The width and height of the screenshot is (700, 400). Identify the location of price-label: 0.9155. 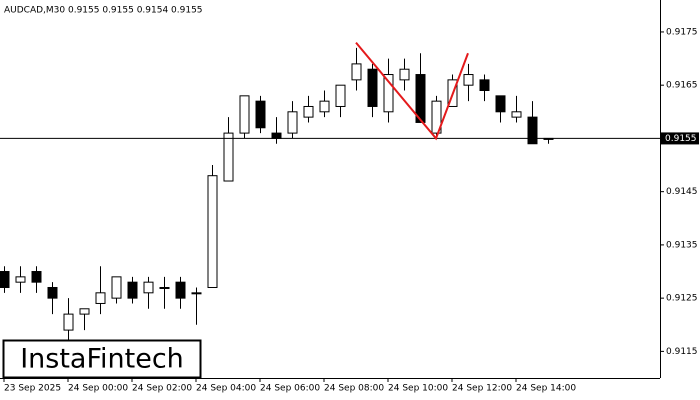
(681, 139).